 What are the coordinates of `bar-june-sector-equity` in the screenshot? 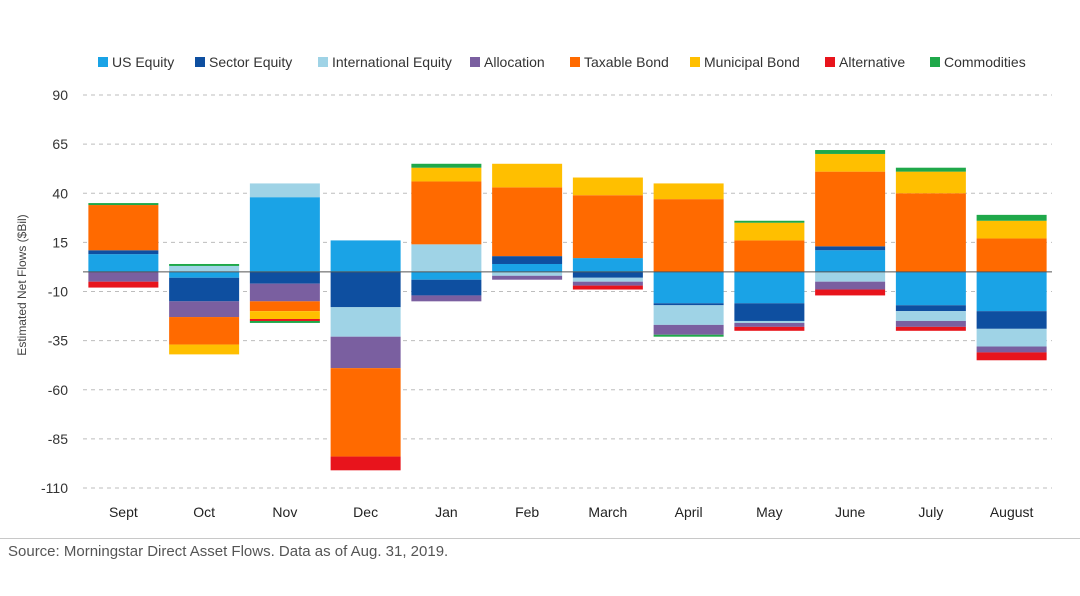 It's located at (850, 248).